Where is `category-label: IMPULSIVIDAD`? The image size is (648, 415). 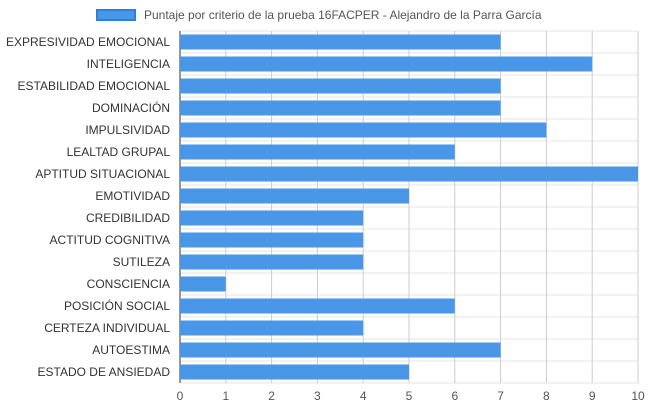
category-label: IMPULSIVIDAD is located at coordinates (127, 130).